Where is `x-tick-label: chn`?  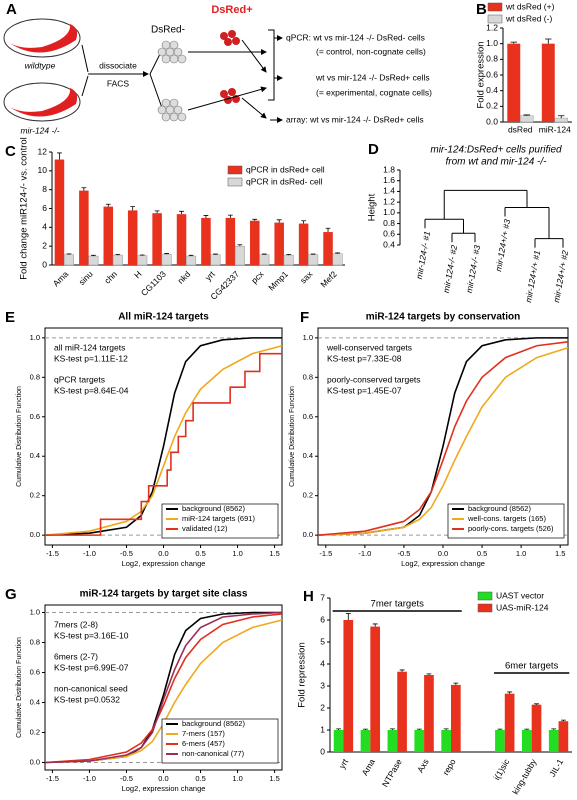
x-tick-label: chn is located at coordinates (110, 277).